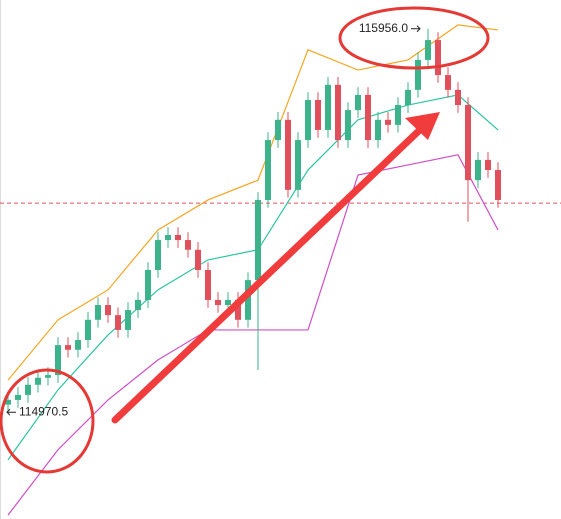  Describe the element at coordinates (383, 28) in the screenshot. I see `high-label: 115956.0` at that location.